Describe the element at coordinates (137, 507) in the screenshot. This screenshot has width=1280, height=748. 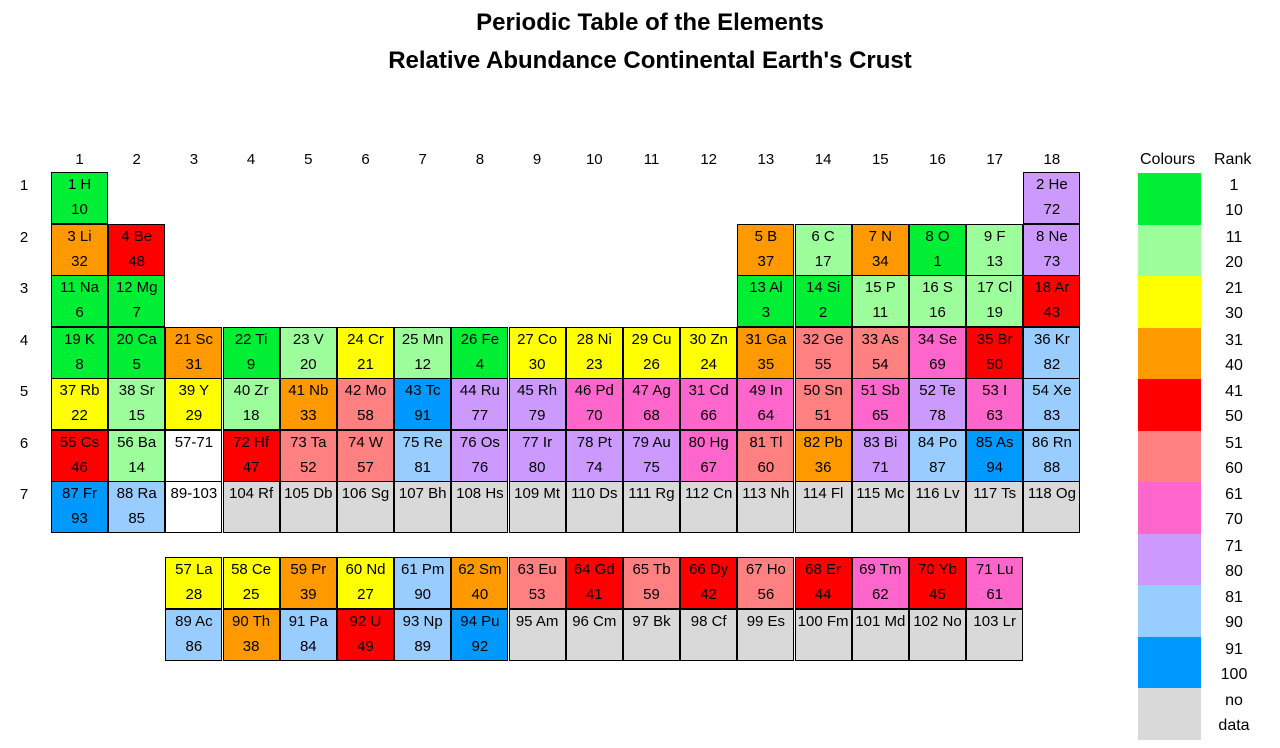
I see `element-cell: 88 Ra 85` at that location.